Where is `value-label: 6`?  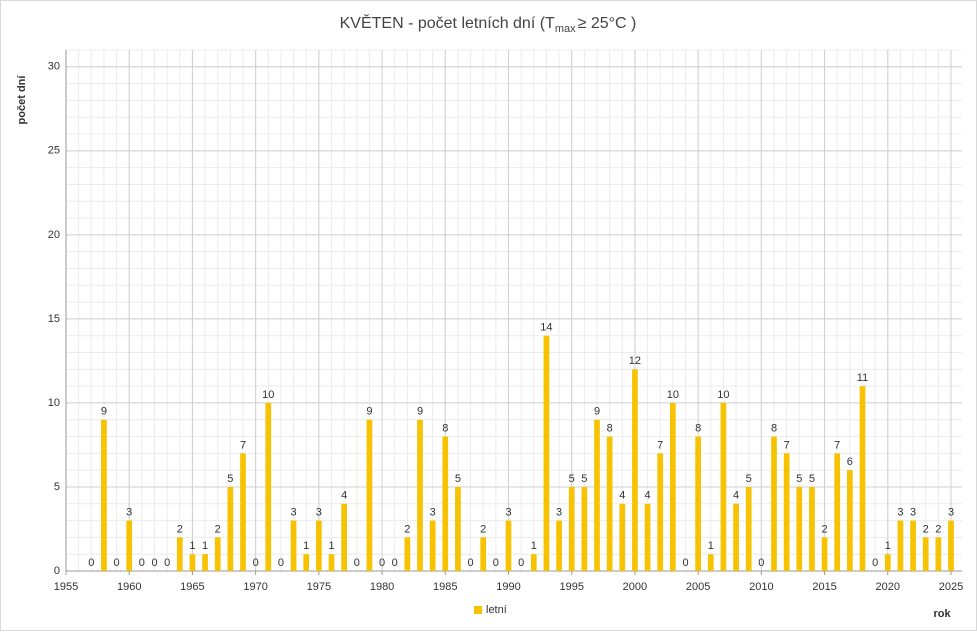 value-label: 6 is located at coordinates (850, 462).